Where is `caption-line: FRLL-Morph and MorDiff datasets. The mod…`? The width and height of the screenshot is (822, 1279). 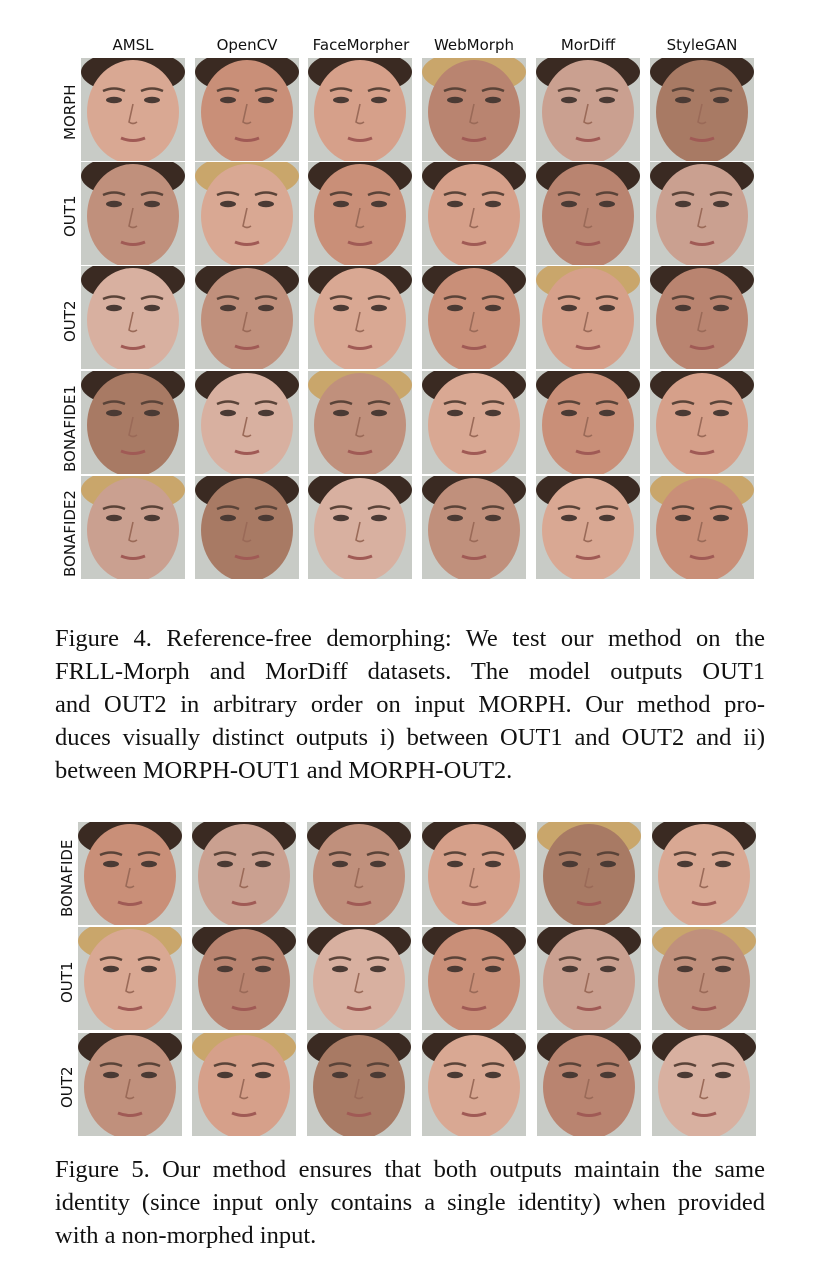 caption-line: FRLL-Morph and MorDiff datasets. The mod… is located at coordinates (410, 671).